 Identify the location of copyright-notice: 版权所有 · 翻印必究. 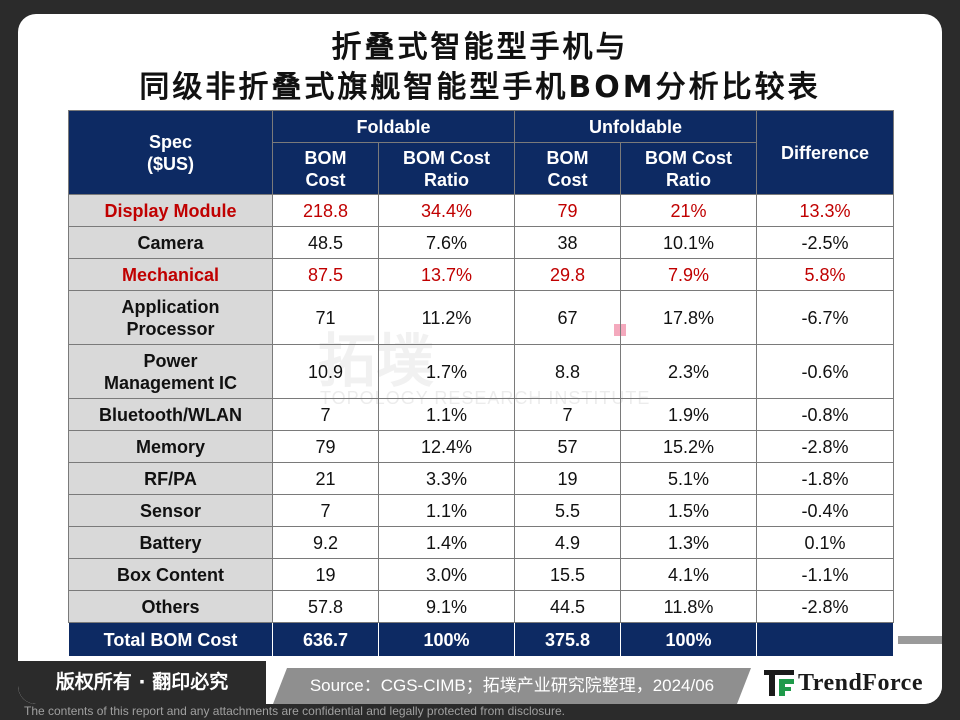
(142, 682).